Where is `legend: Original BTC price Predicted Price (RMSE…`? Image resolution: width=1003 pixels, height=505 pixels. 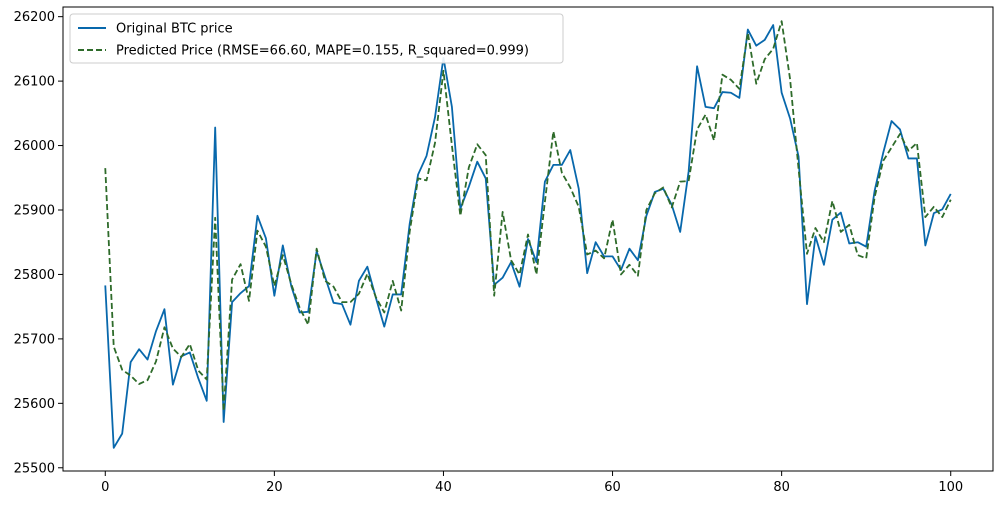
legend: Original BTC price Predicted Price (RMSE… is located at coordinates (316, 38).